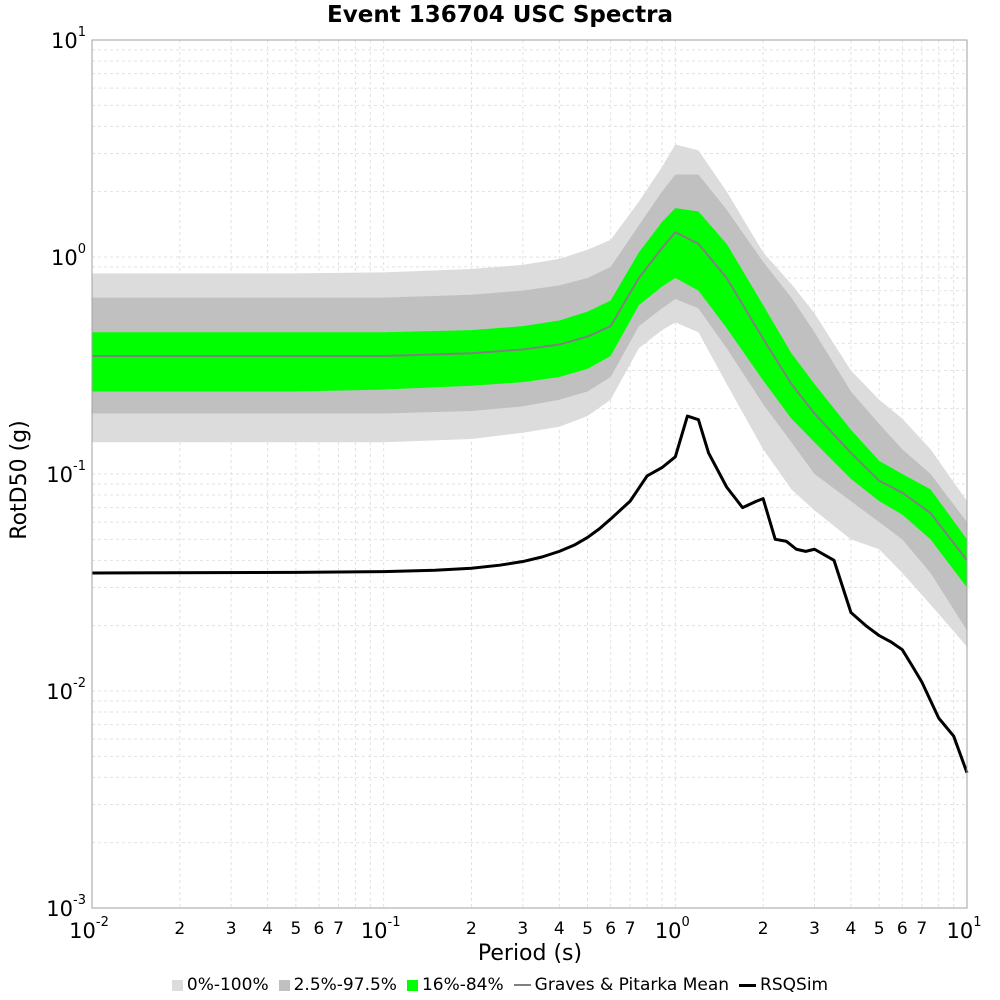 The image size is (1000, 1000). What do you see at coordinates (632, 985) in the screenshot?
I see `legend-label-series-0: Graves & Pitarka Mean` at bounding box center [632, 985].